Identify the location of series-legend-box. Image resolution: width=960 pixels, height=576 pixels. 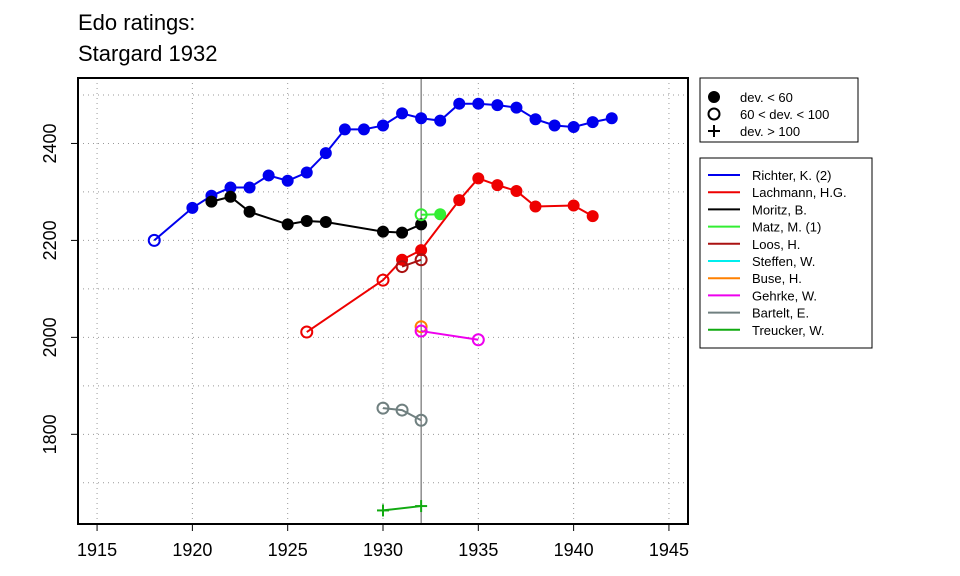
(786, 253).